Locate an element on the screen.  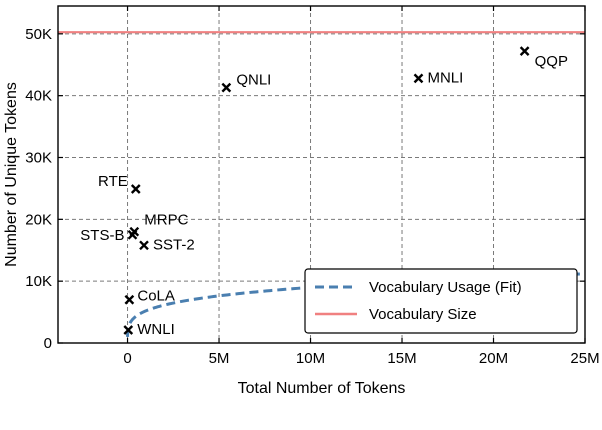
point-sst-2: SST-2 is located at coordinates (167, 244).